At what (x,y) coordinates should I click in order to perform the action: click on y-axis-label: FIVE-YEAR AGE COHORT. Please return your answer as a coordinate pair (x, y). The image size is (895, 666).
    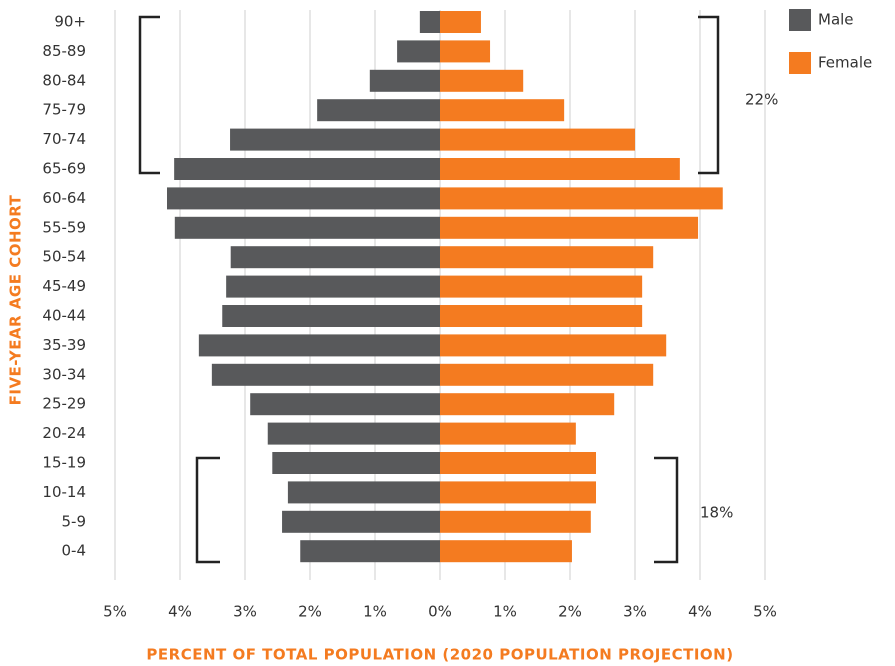
    Looking at the image, I should click on (16, 299).